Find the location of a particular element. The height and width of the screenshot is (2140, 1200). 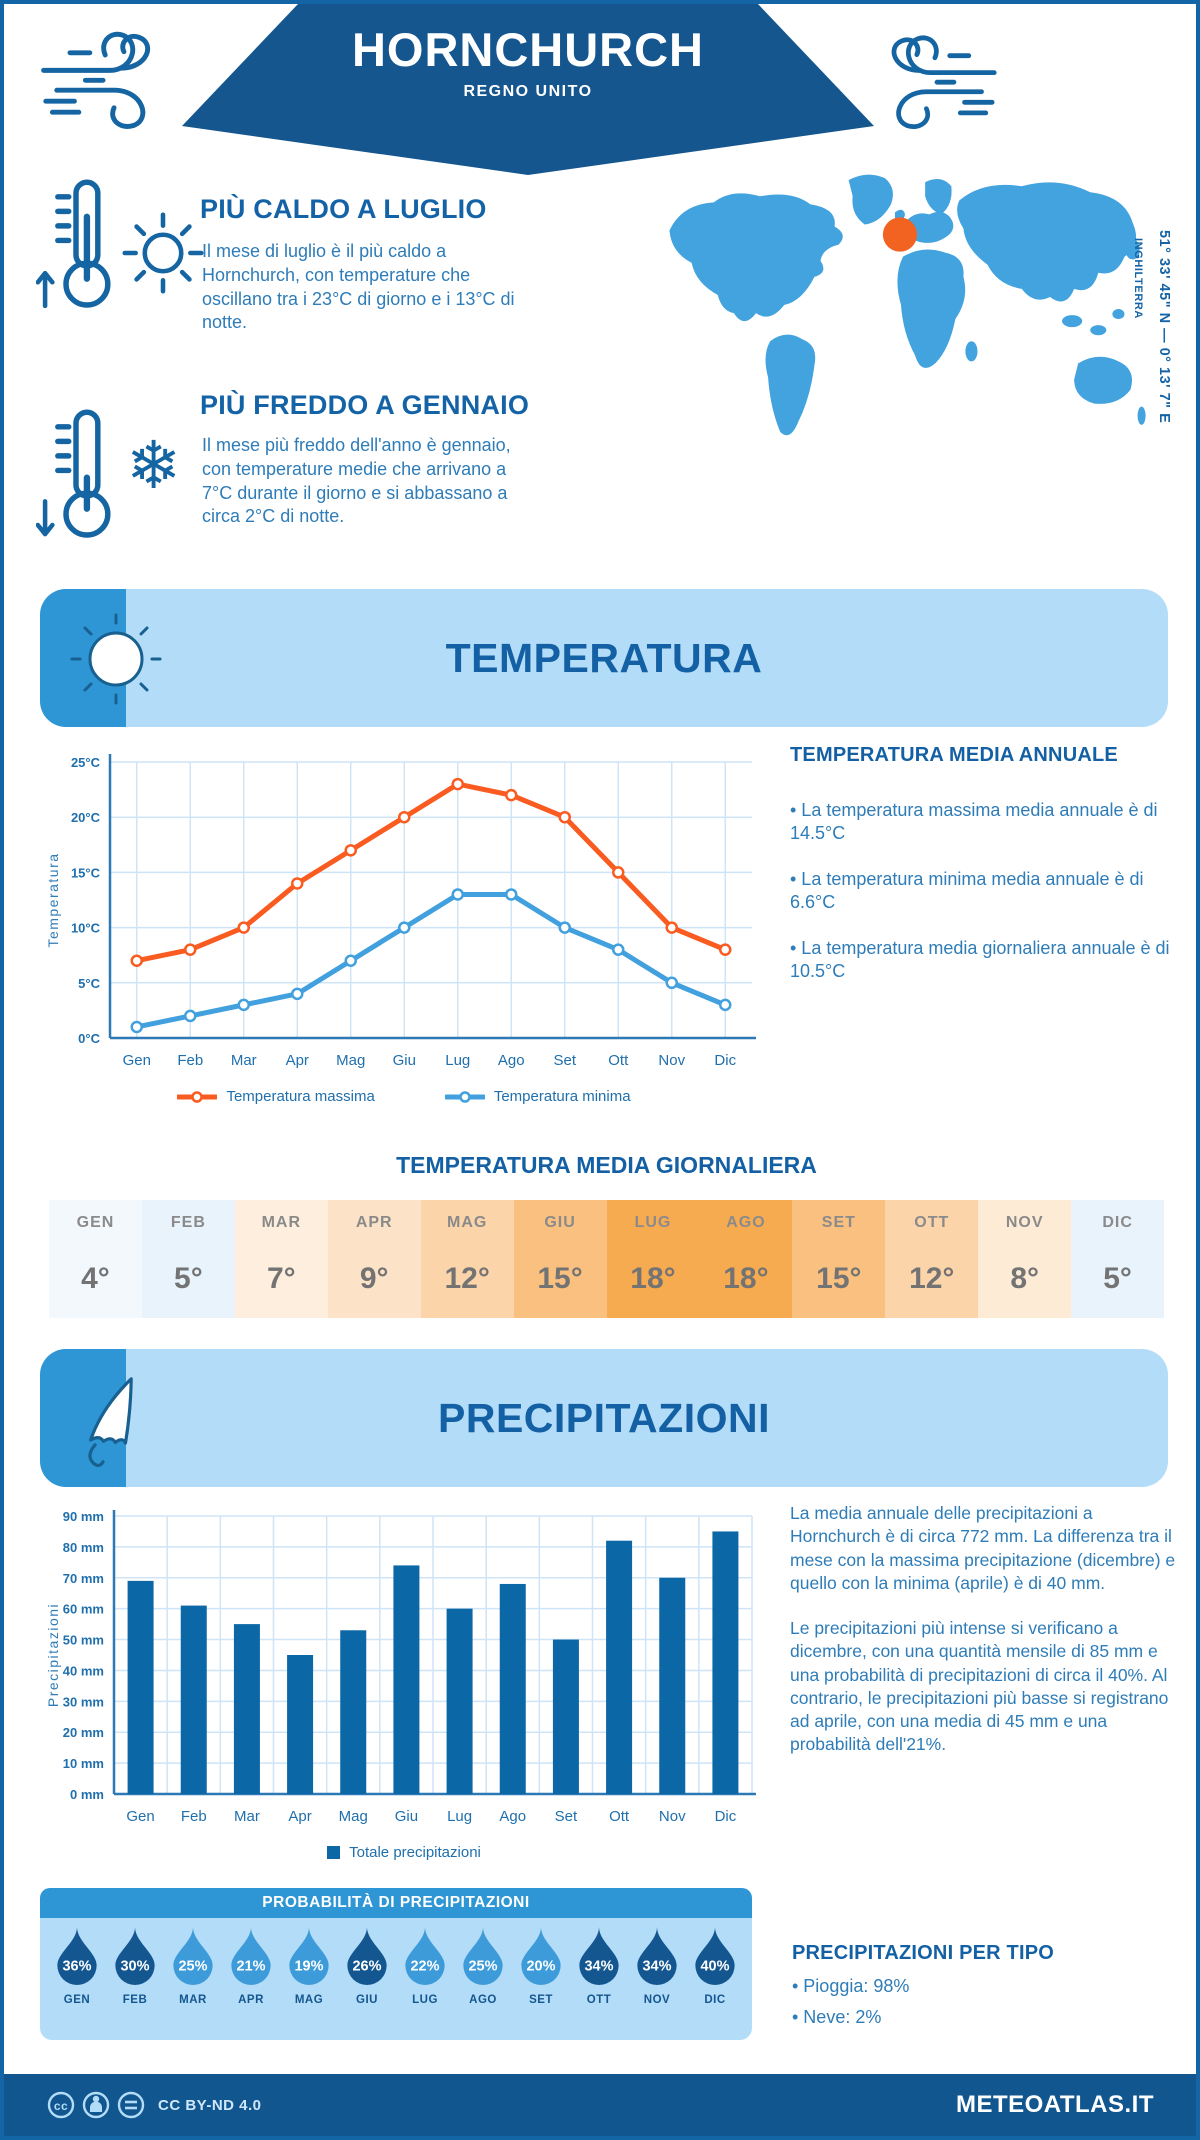

daily-table-month: FEB is located at coordinates (188, 1222).